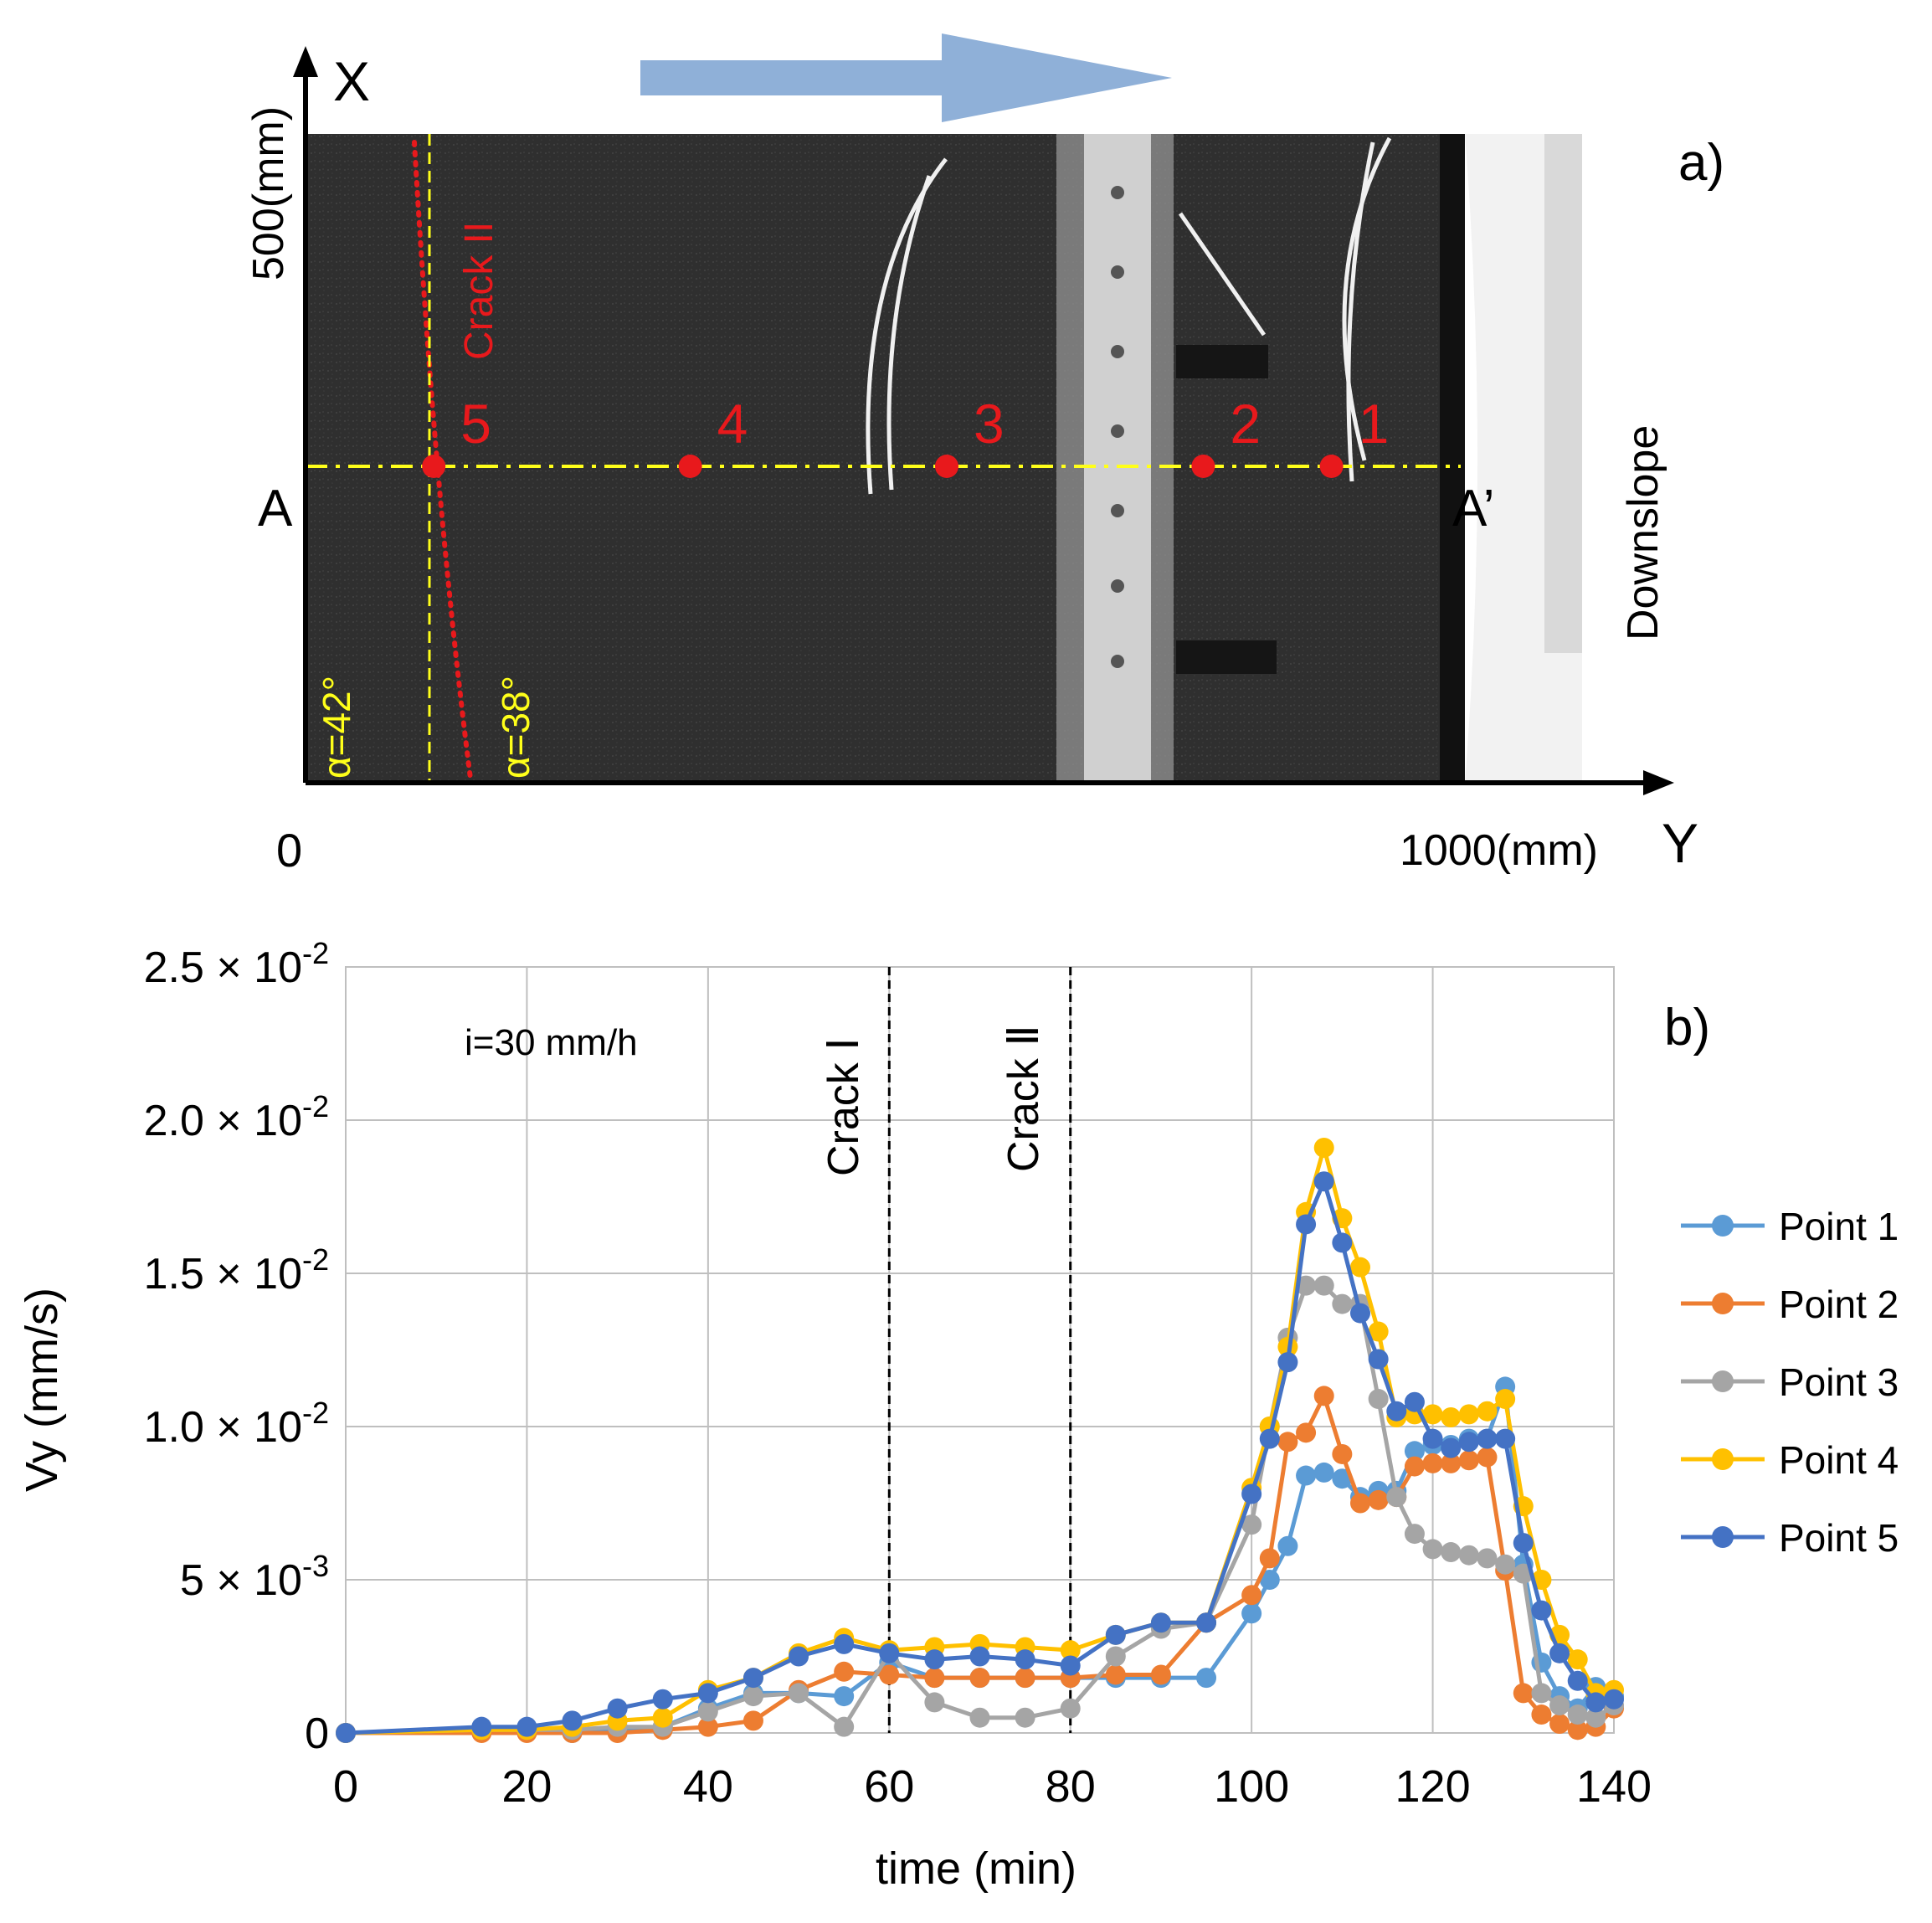 This screenshot has width=1932, height=1923. Describe the element at coordinates (1473, 508) in the screenshot. I see `section-end-label: A’` at that location.